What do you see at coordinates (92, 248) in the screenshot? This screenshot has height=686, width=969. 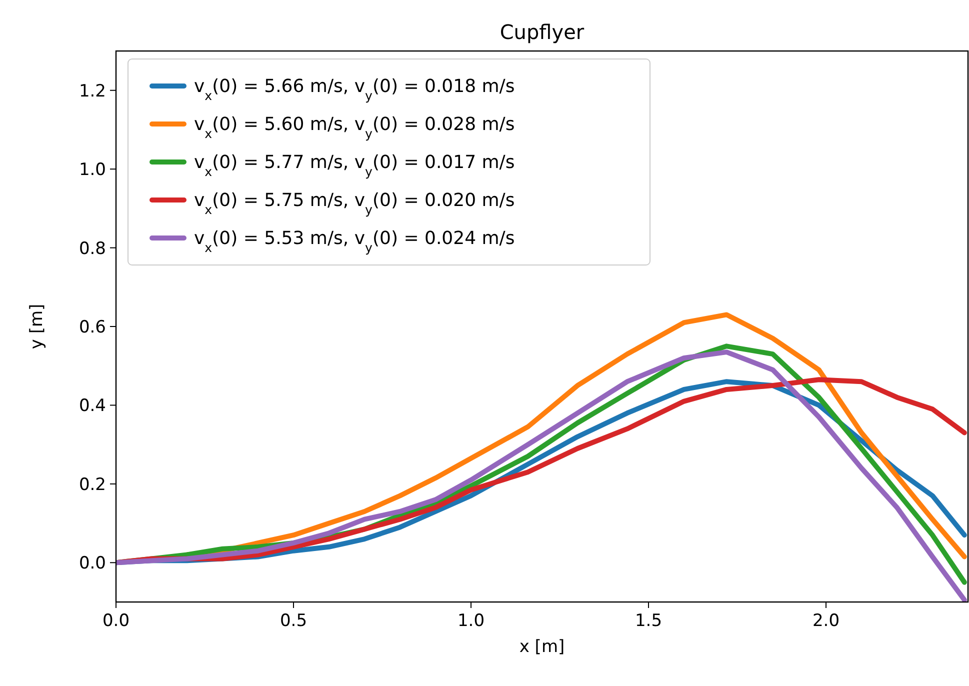 I see `y-tick-label: 0.8` at bounding box center [92, 248].